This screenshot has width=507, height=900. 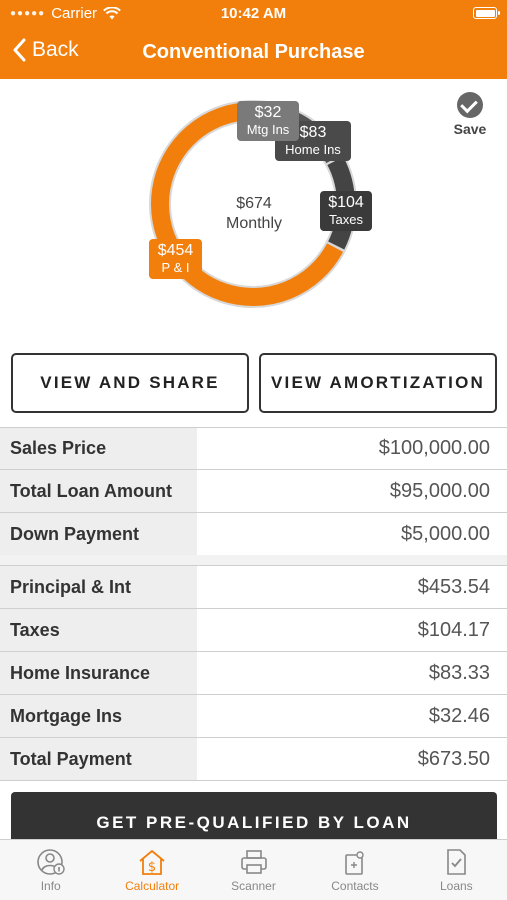 What do you see at coordinates (98, 491) in the screenshot?
I see `row-label: Total Loan Amount` at bounding box center [98, 491].